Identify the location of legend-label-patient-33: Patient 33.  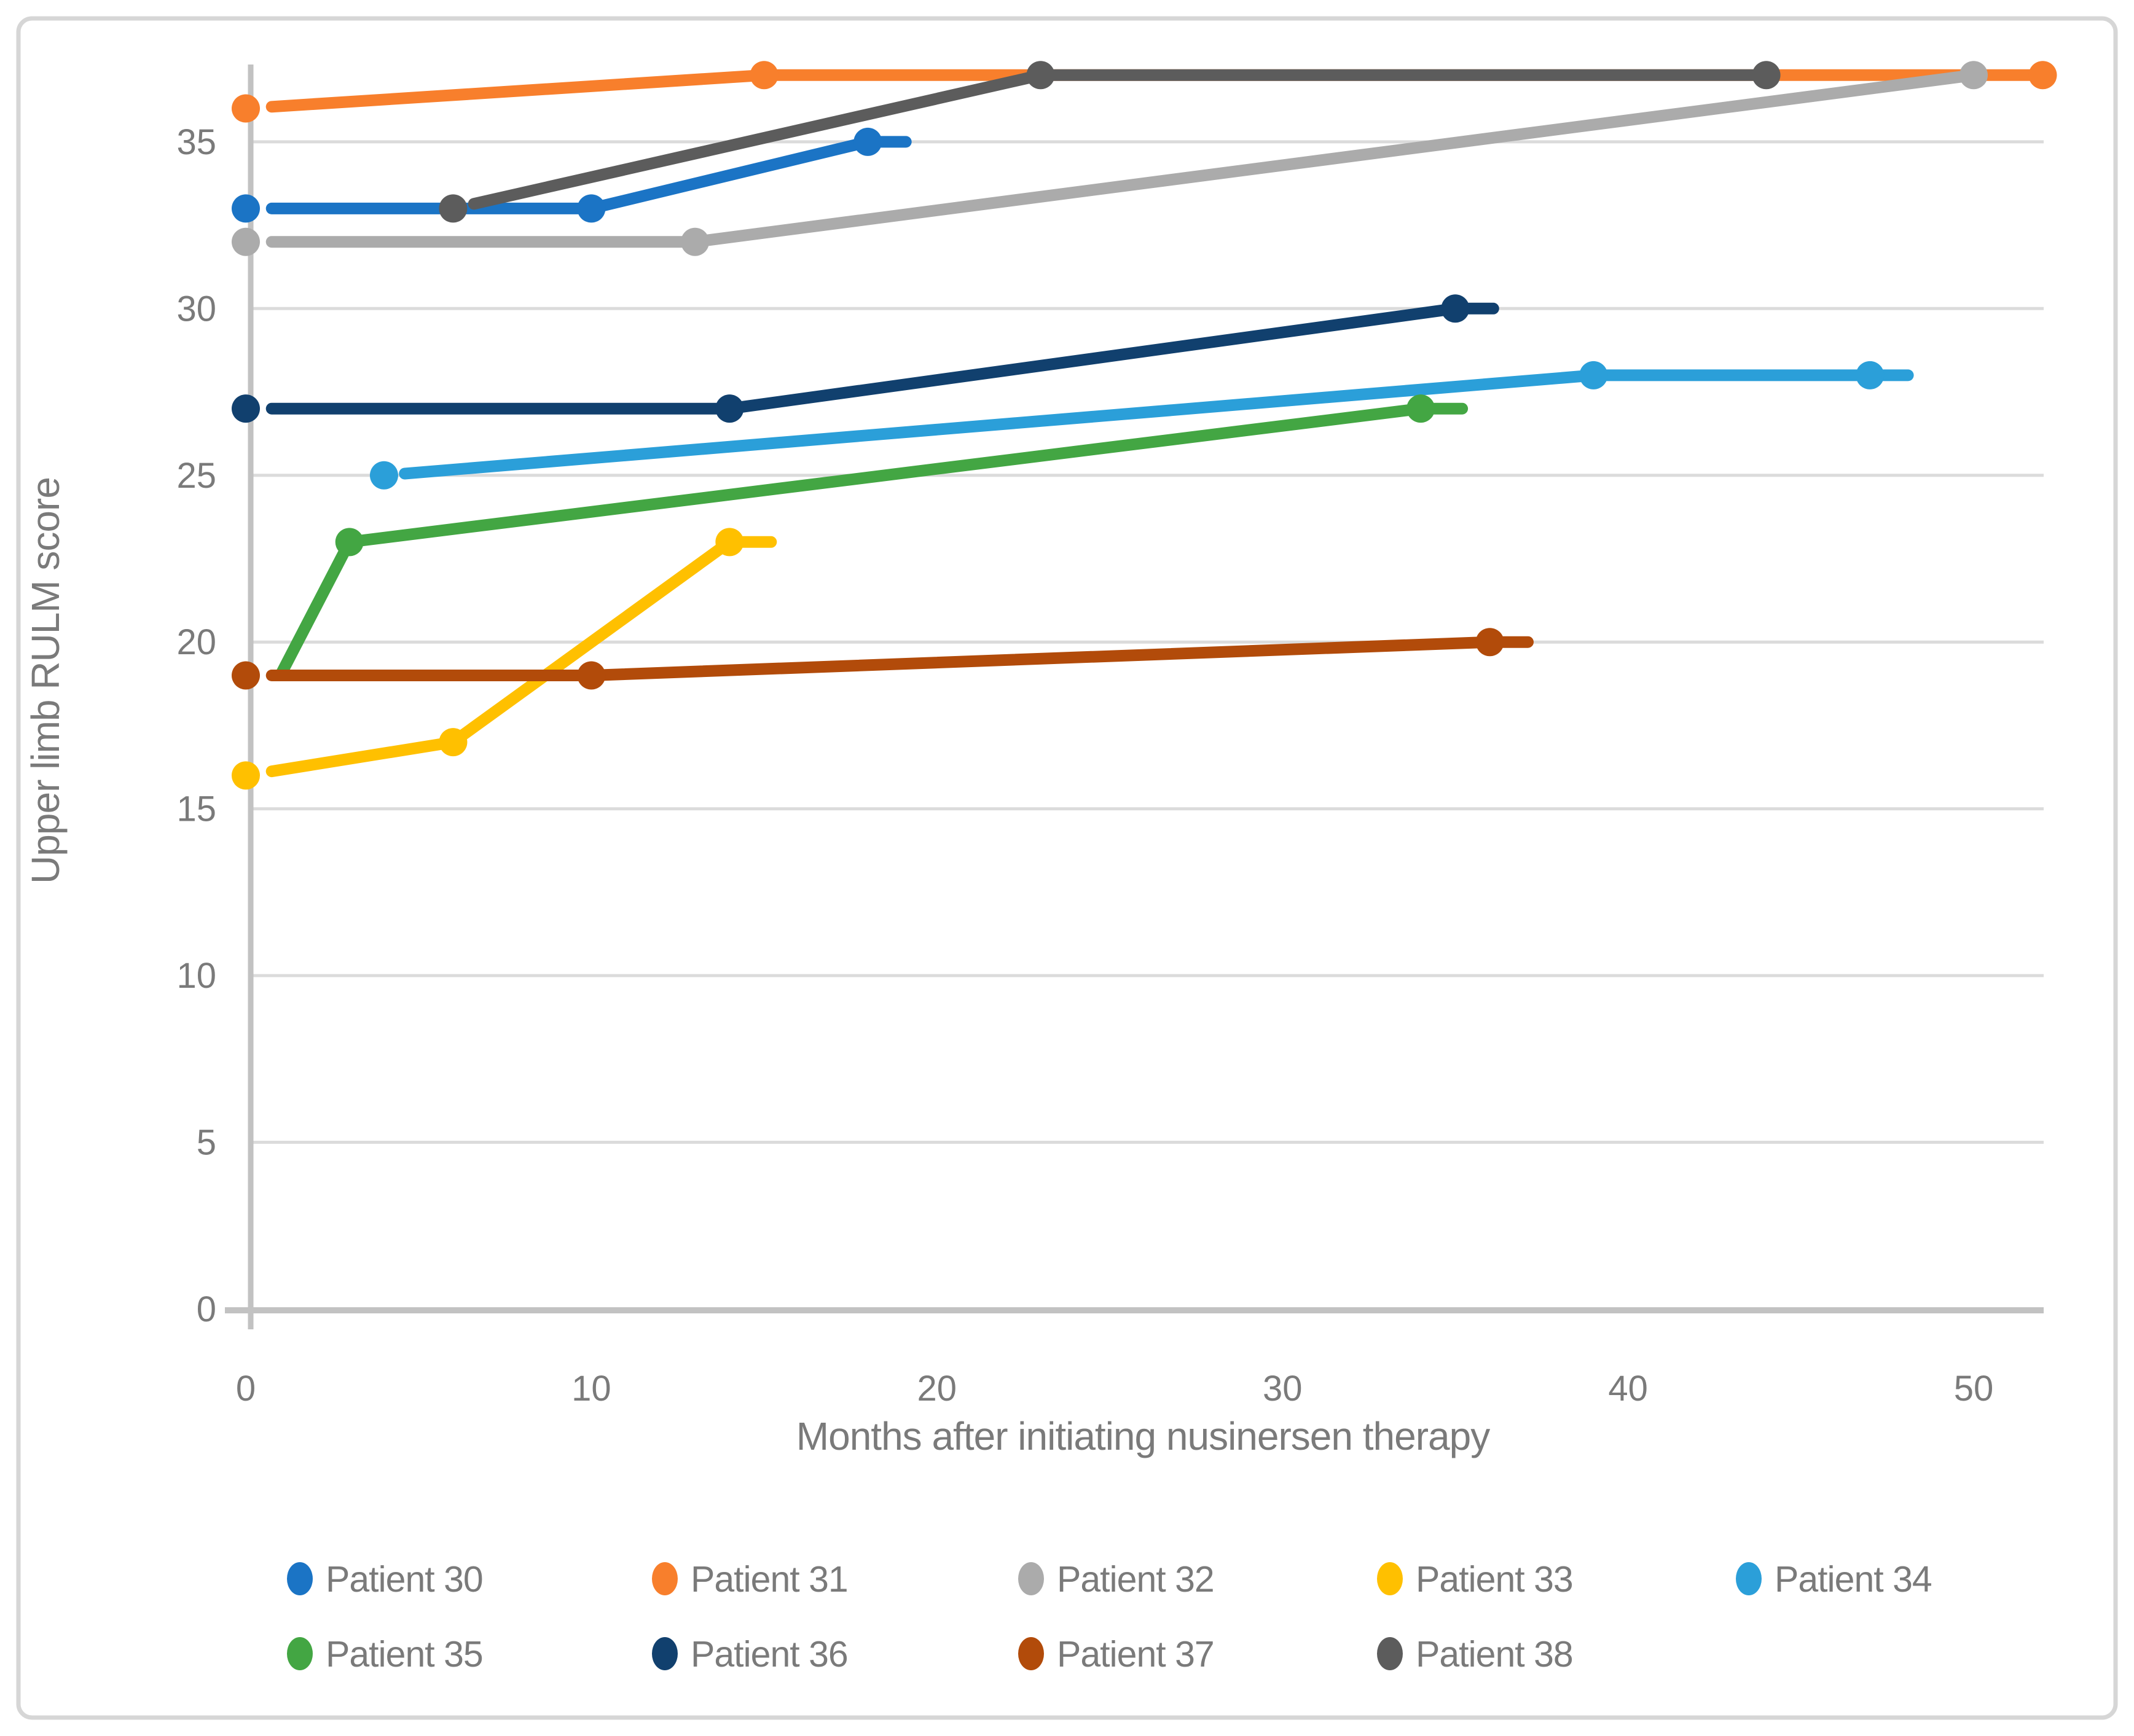
(1494, 1580).